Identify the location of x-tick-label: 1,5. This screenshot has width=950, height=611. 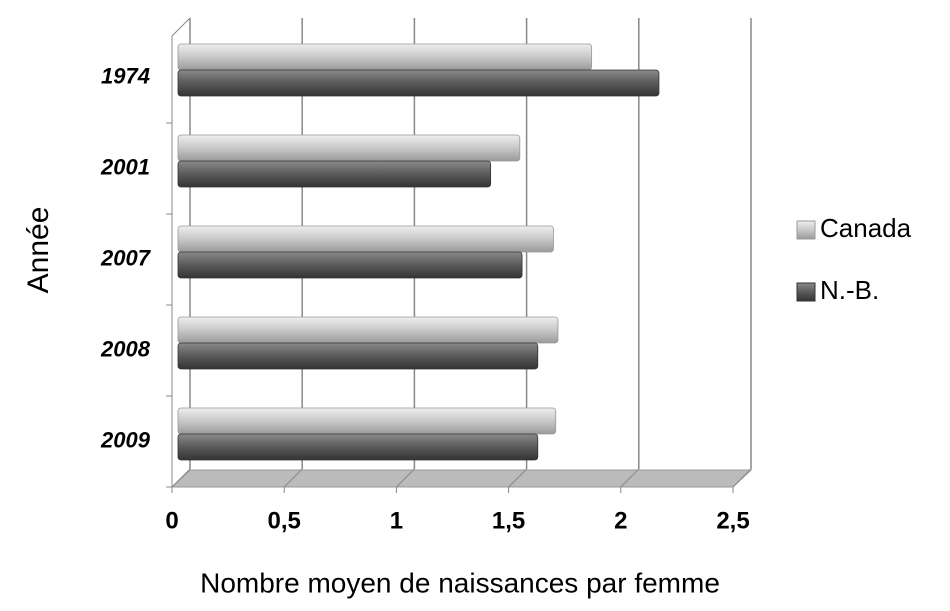
(508, 520).